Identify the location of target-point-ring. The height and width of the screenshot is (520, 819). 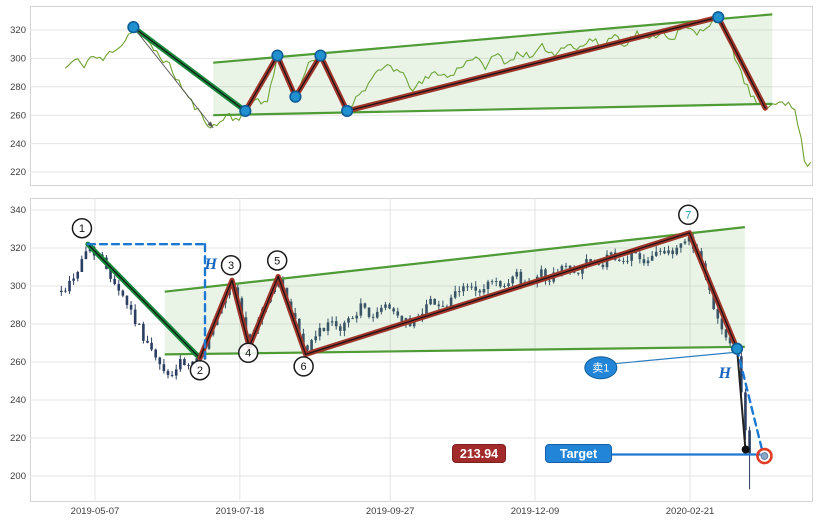
(764, 456).